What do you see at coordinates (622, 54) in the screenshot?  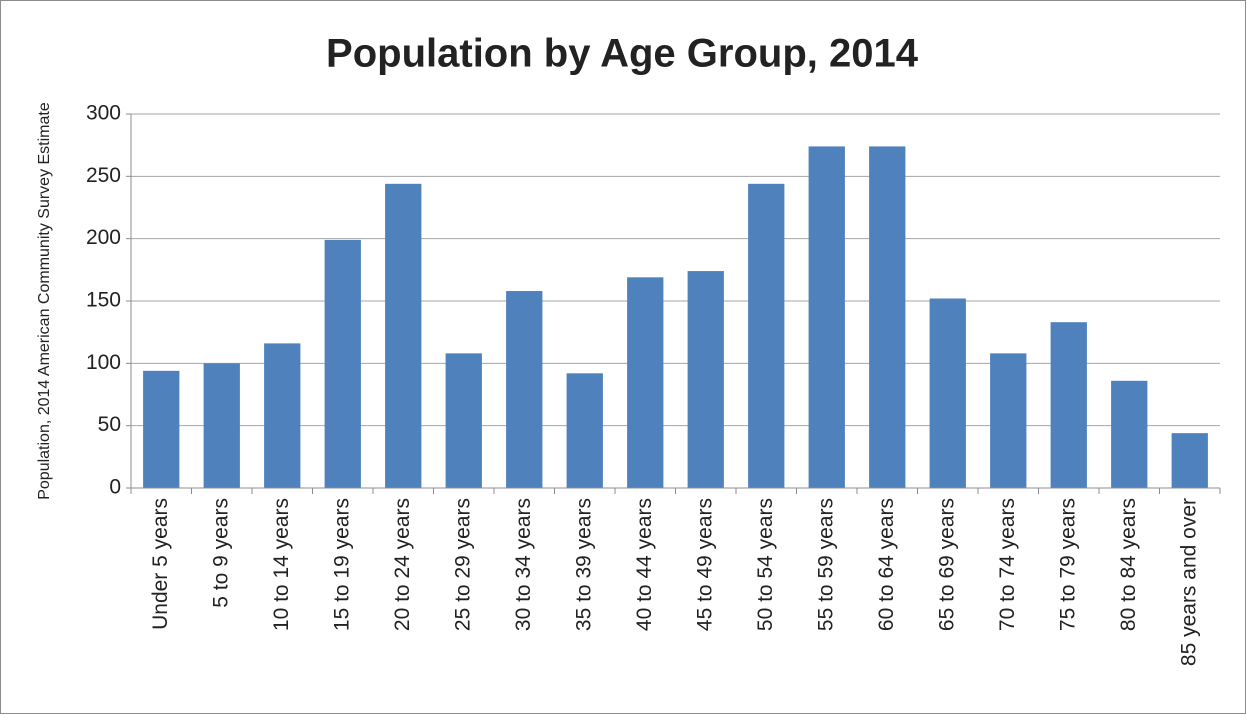 I see `chart-title: Population by Age Group, 2014` at bounding box center [622, 54].